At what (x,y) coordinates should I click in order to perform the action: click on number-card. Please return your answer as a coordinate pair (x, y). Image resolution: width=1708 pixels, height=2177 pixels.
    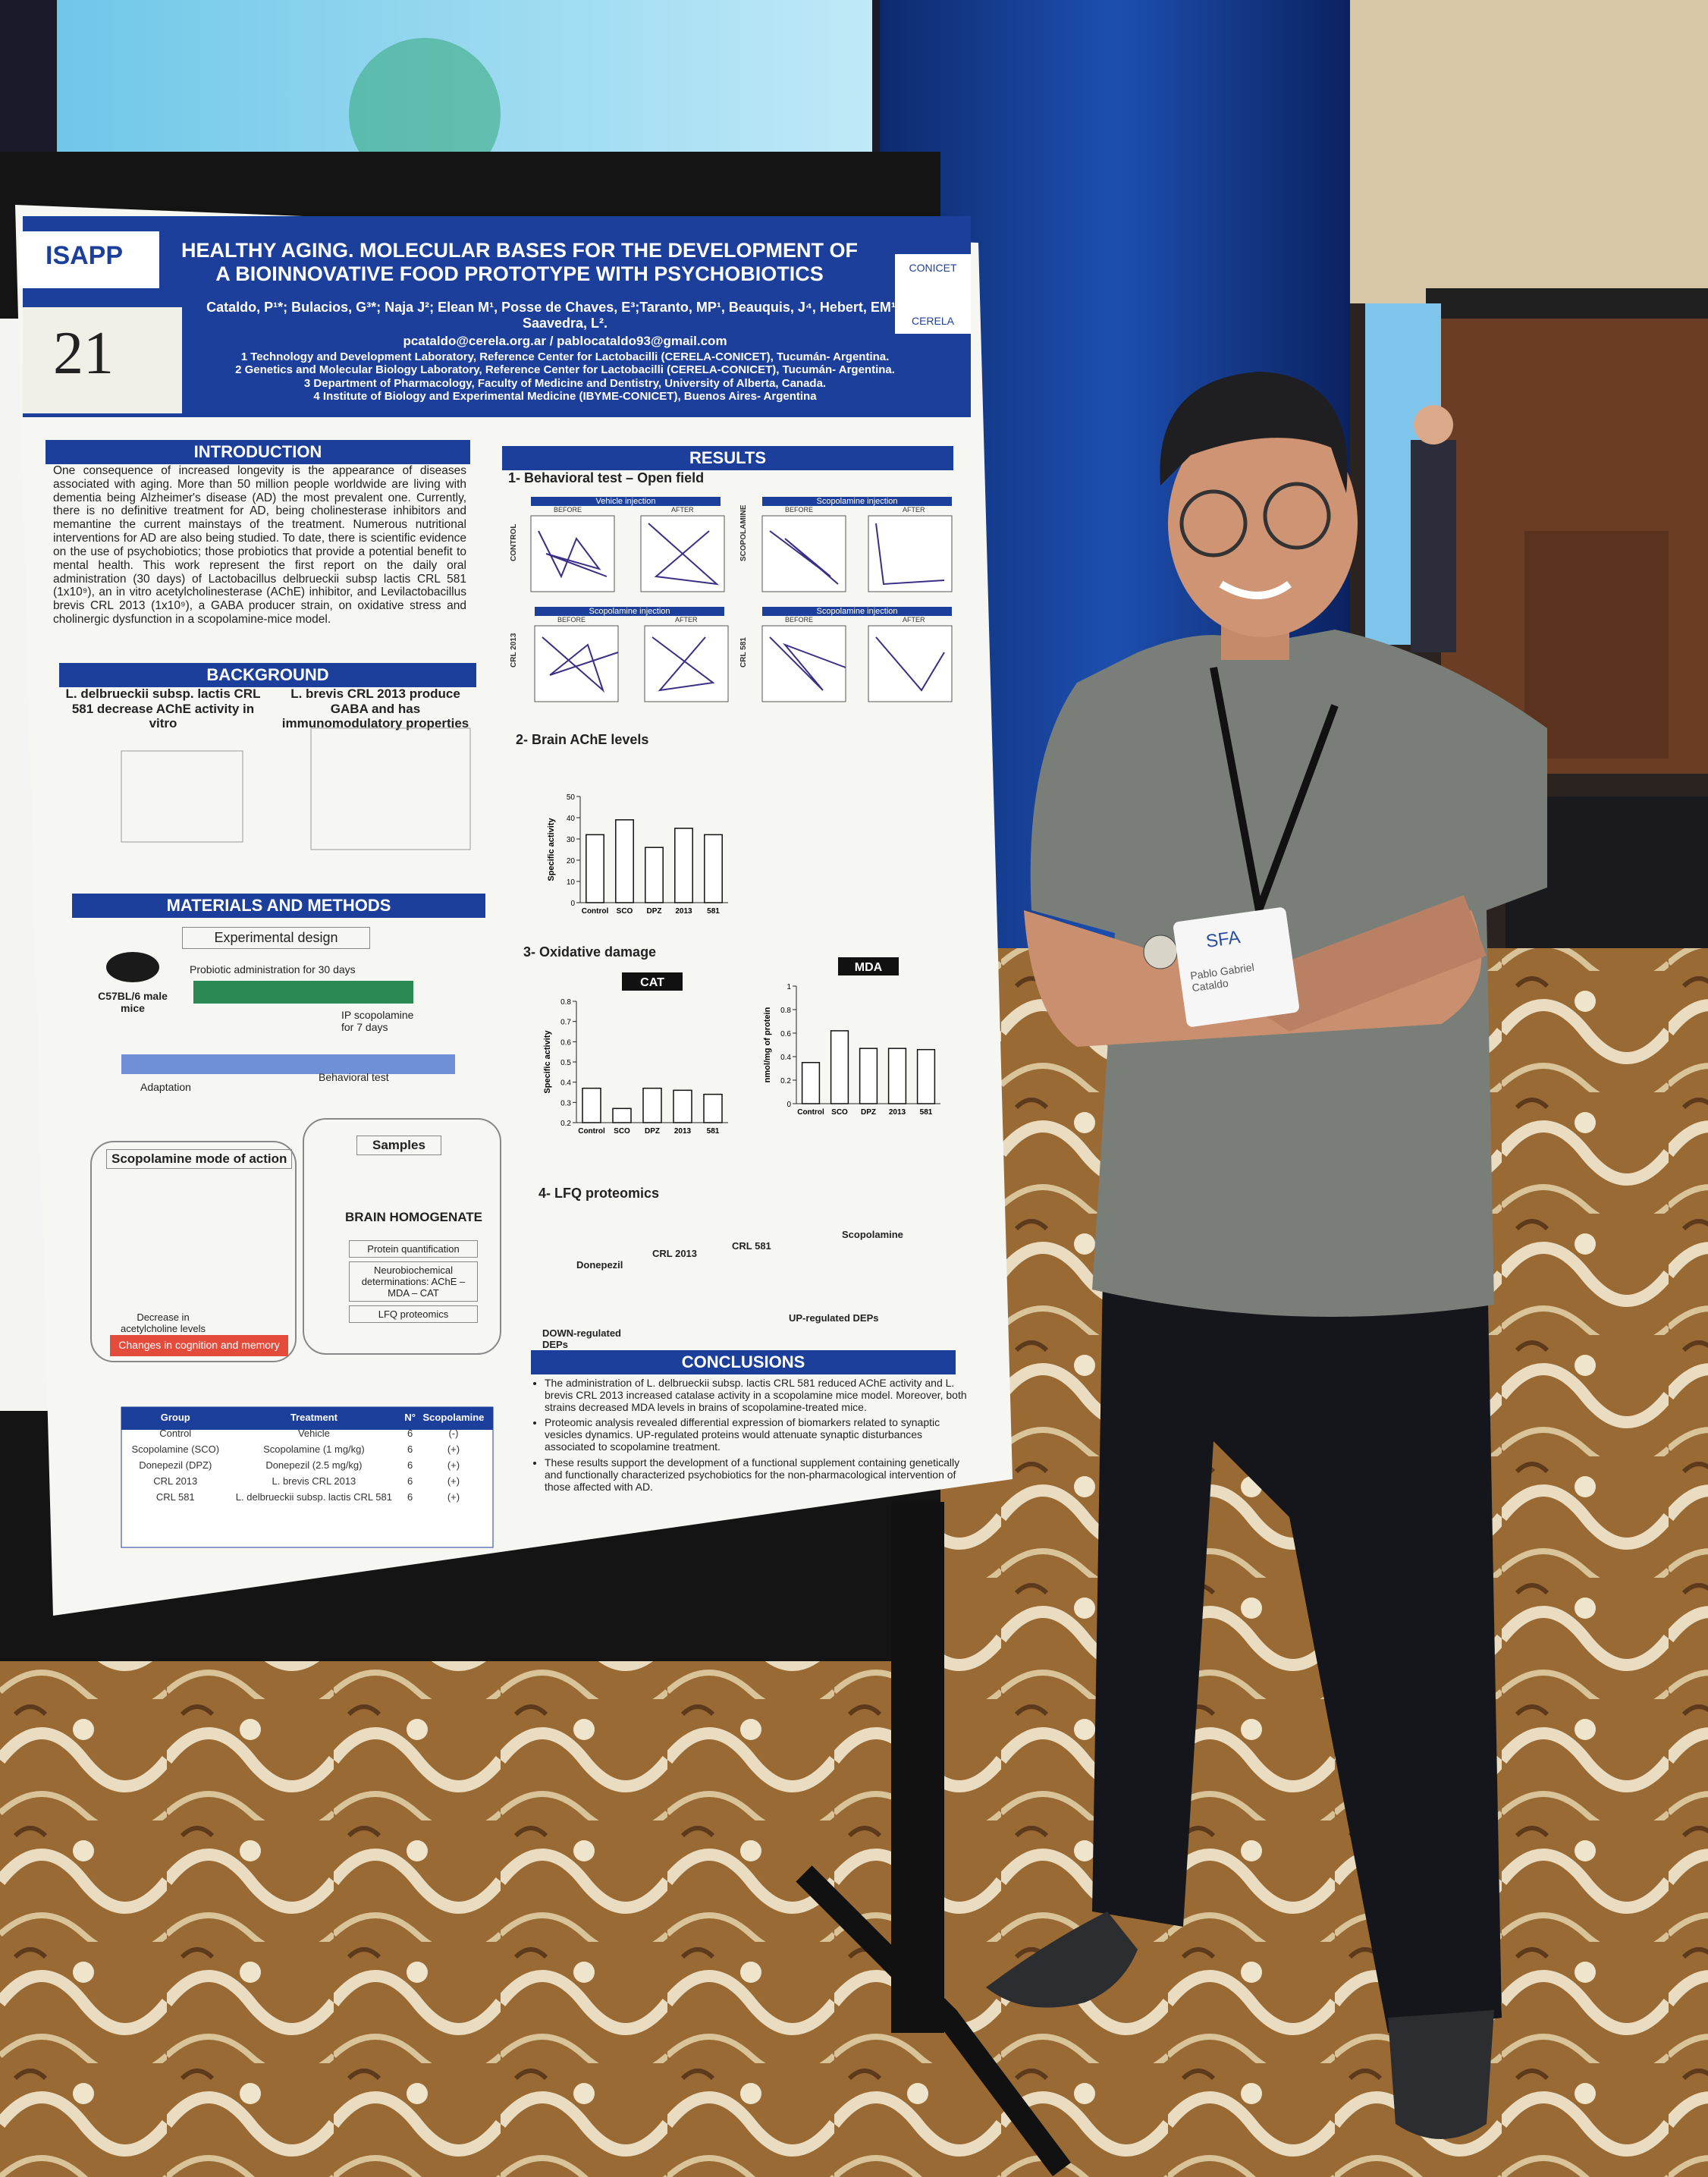
    Looking at the image, I should click on (102, 360).